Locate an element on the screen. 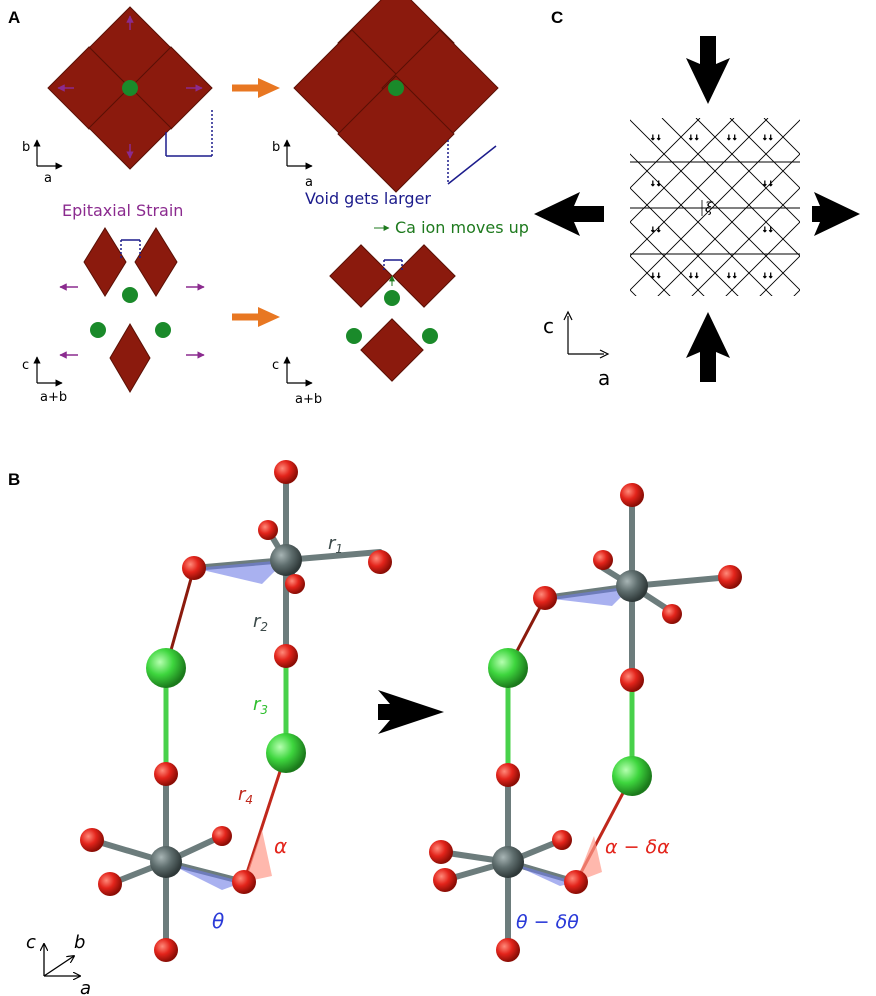 Image resolution: width=876 pixels, height=996 pixels. axes-ba-right is located at coordinates (298, 154).